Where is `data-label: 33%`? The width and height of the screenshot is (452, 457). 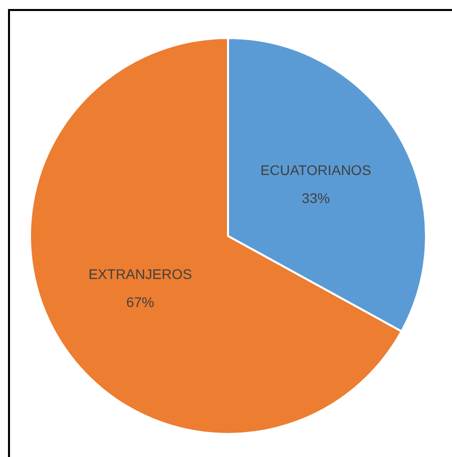
data-label: 33% is located at coordinates (316, 198).